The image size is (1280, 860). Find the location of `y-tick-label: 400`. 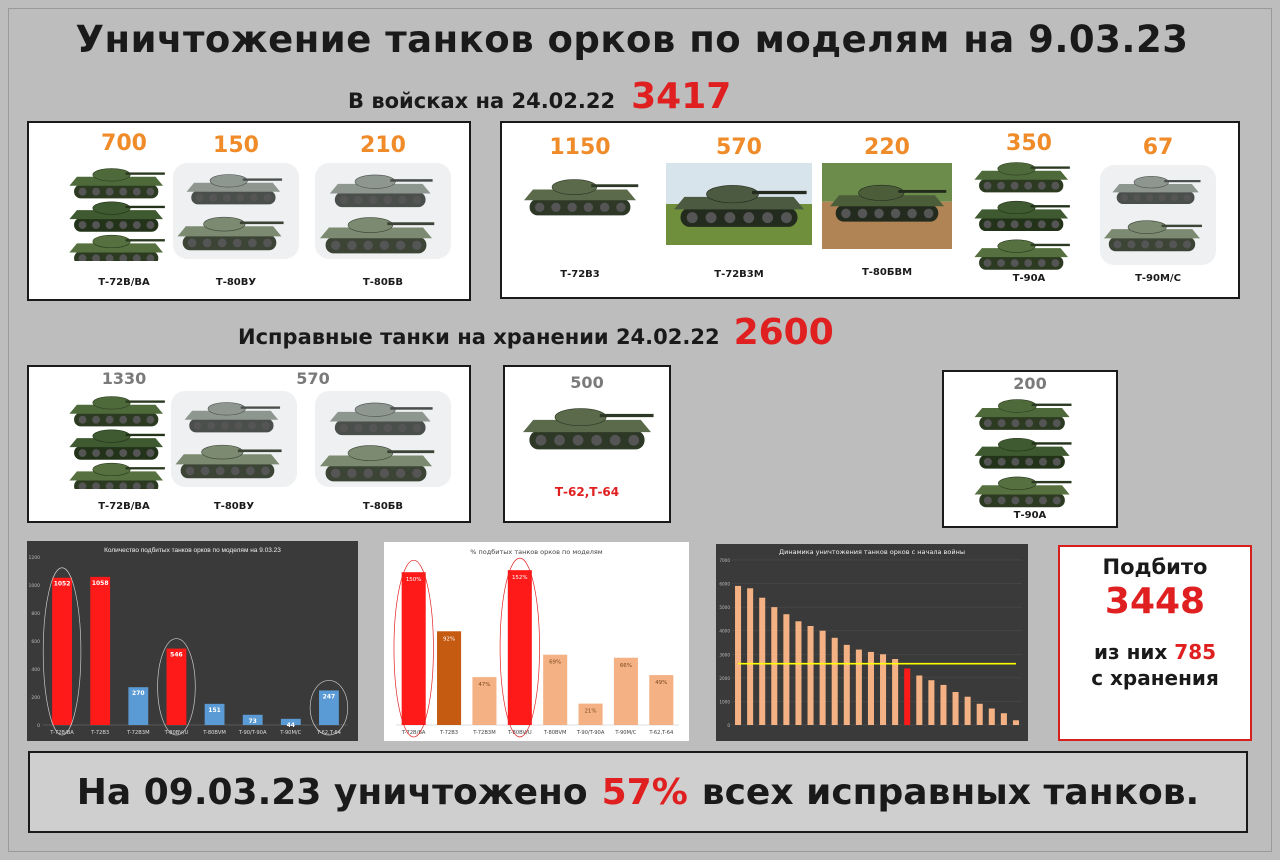

y-tick-label: 400 is located at coordinates (35, 670).